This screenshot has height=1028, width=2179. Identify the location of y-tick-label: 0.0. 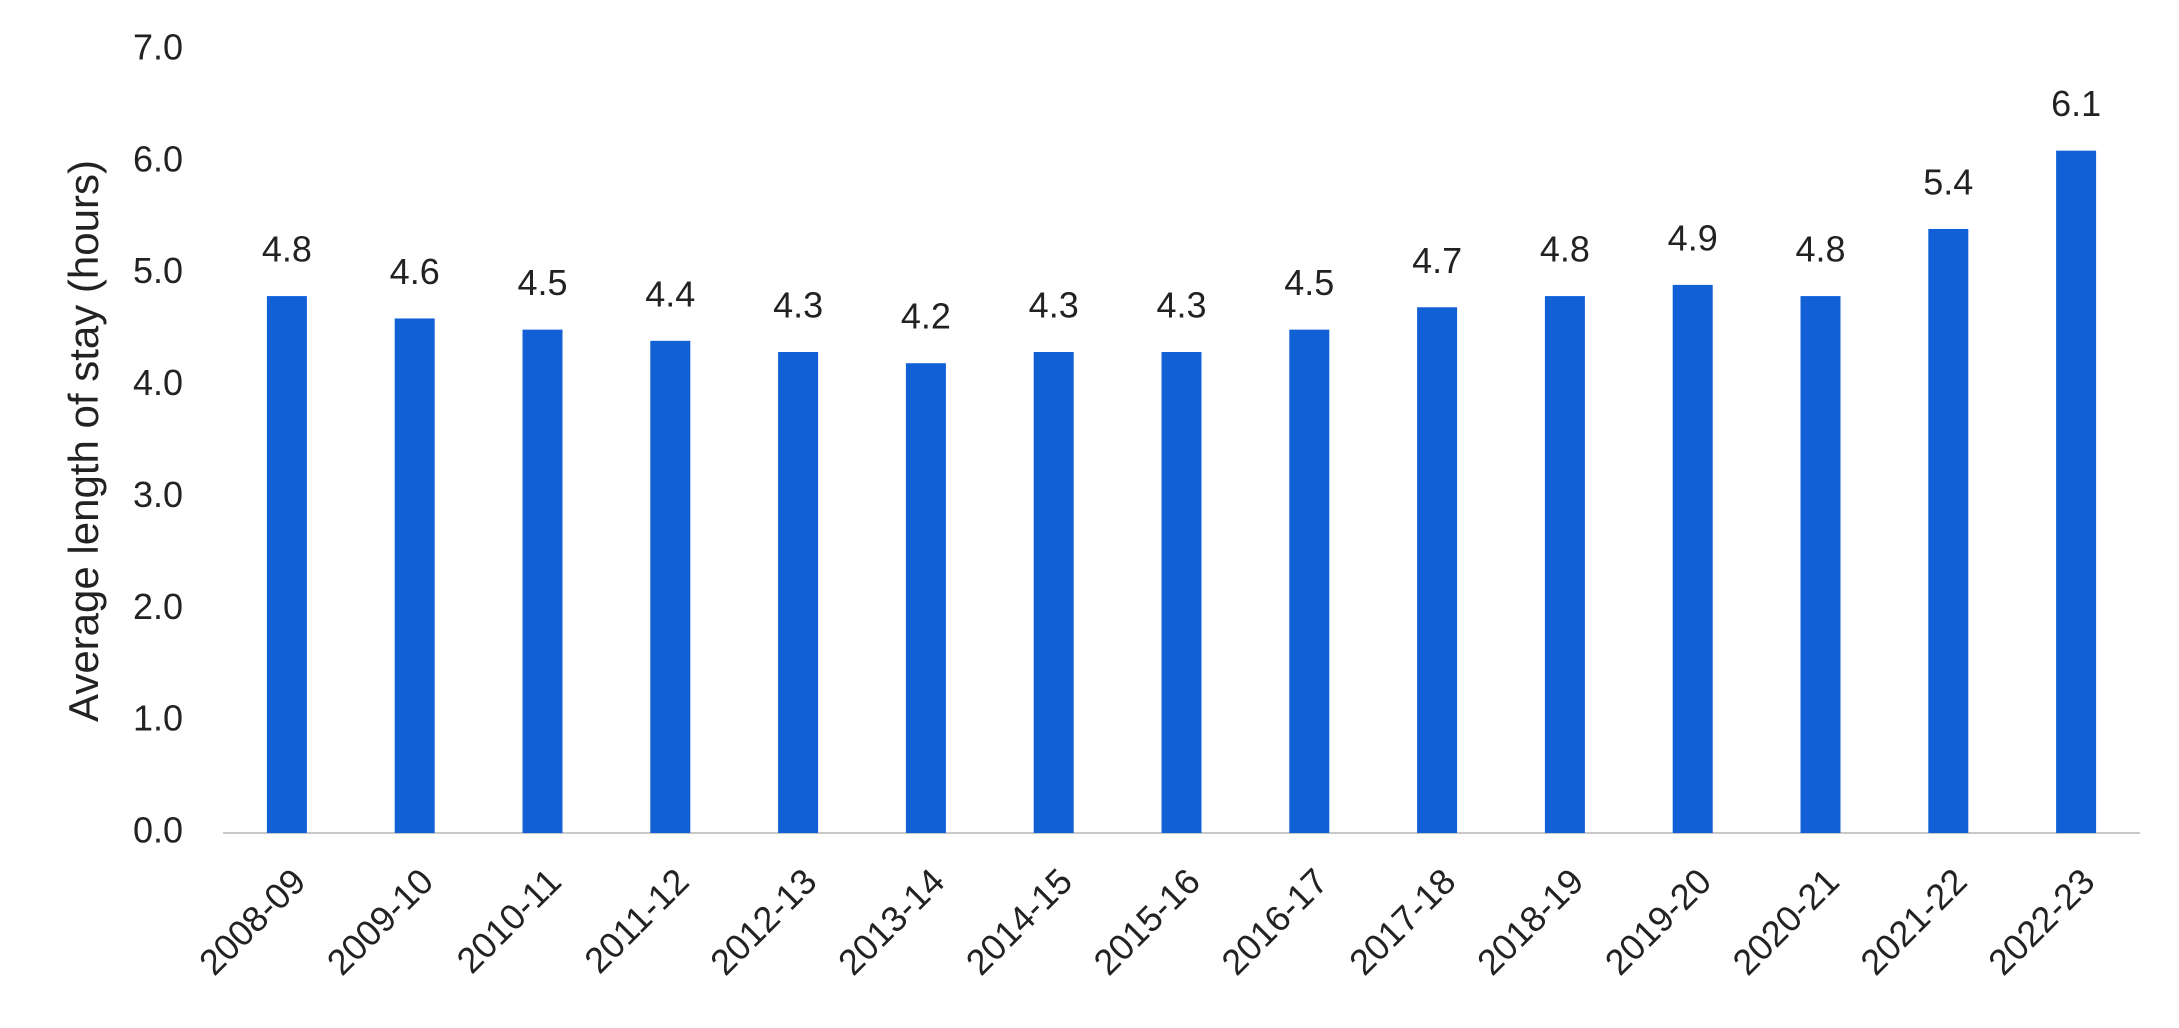
(158, 830).